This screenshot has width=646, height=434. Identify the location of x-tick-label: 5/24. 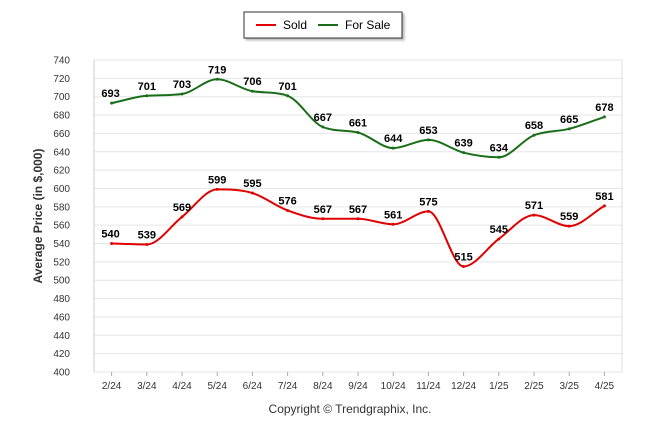
(217, 386).